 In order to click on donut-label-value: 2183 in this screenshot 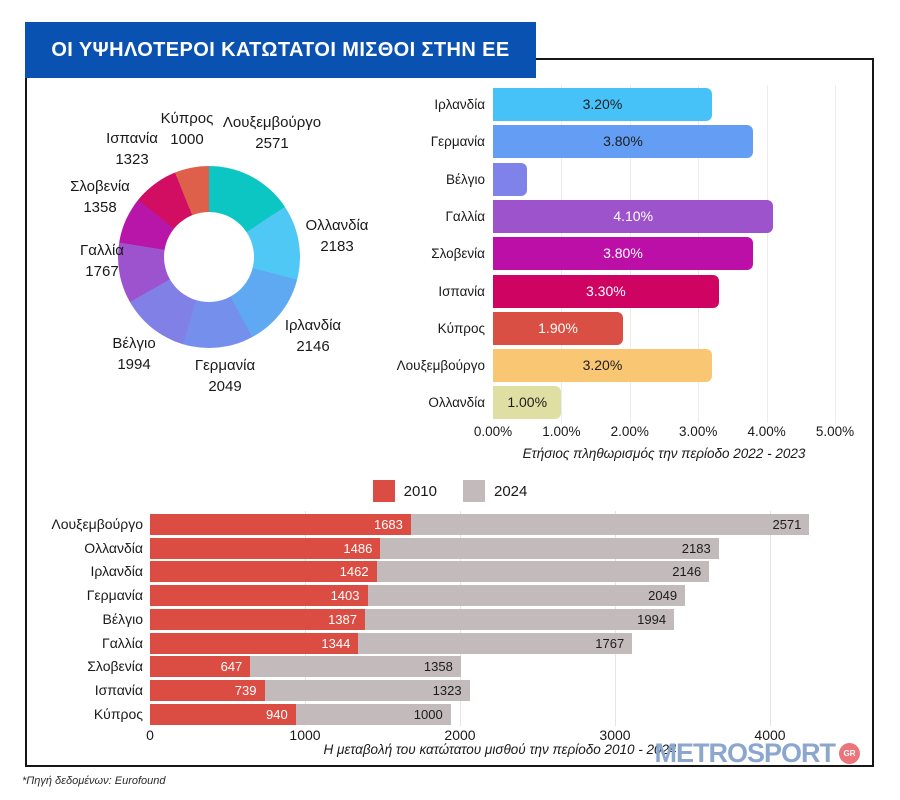, I will do `click(337, 246)`.